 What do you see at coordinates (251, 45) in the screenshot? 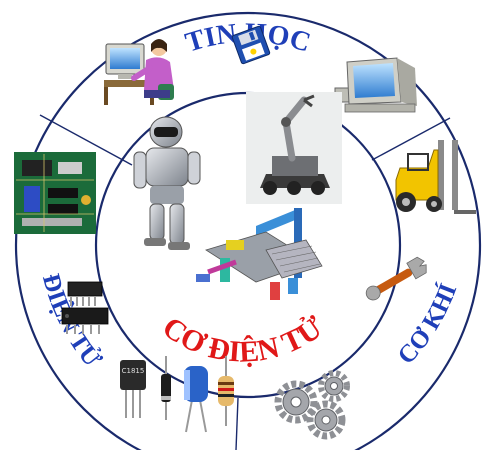
I see `floppy-disk-icon` at bounding box center [251, 45].